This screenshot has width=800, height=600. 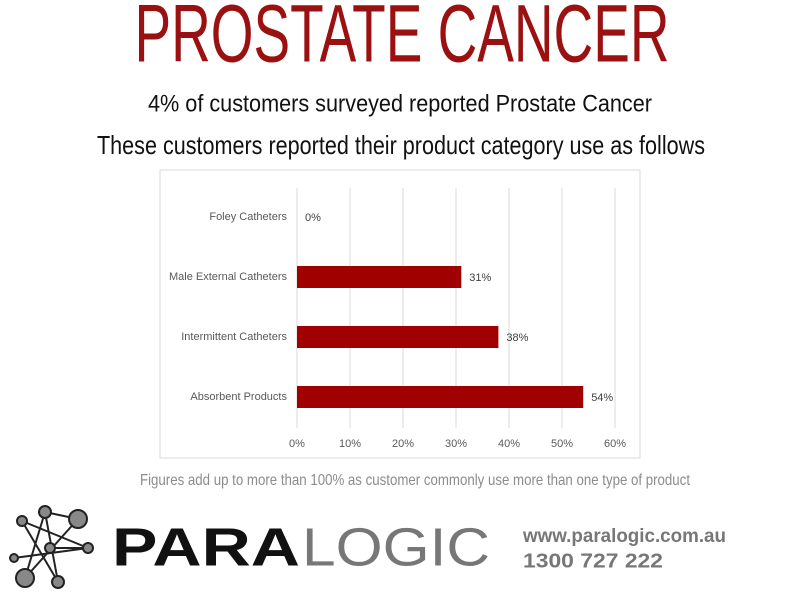 I want to click on logo-icon, so click(x=51, y=547).